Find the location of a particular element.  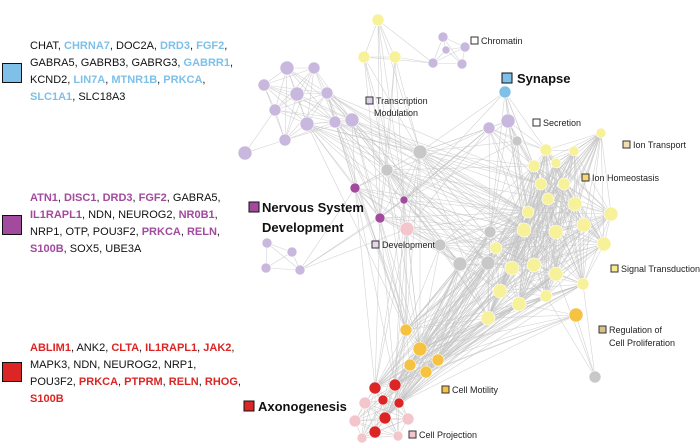

gene-name: NRP1 is located at coordinates (45, 232).